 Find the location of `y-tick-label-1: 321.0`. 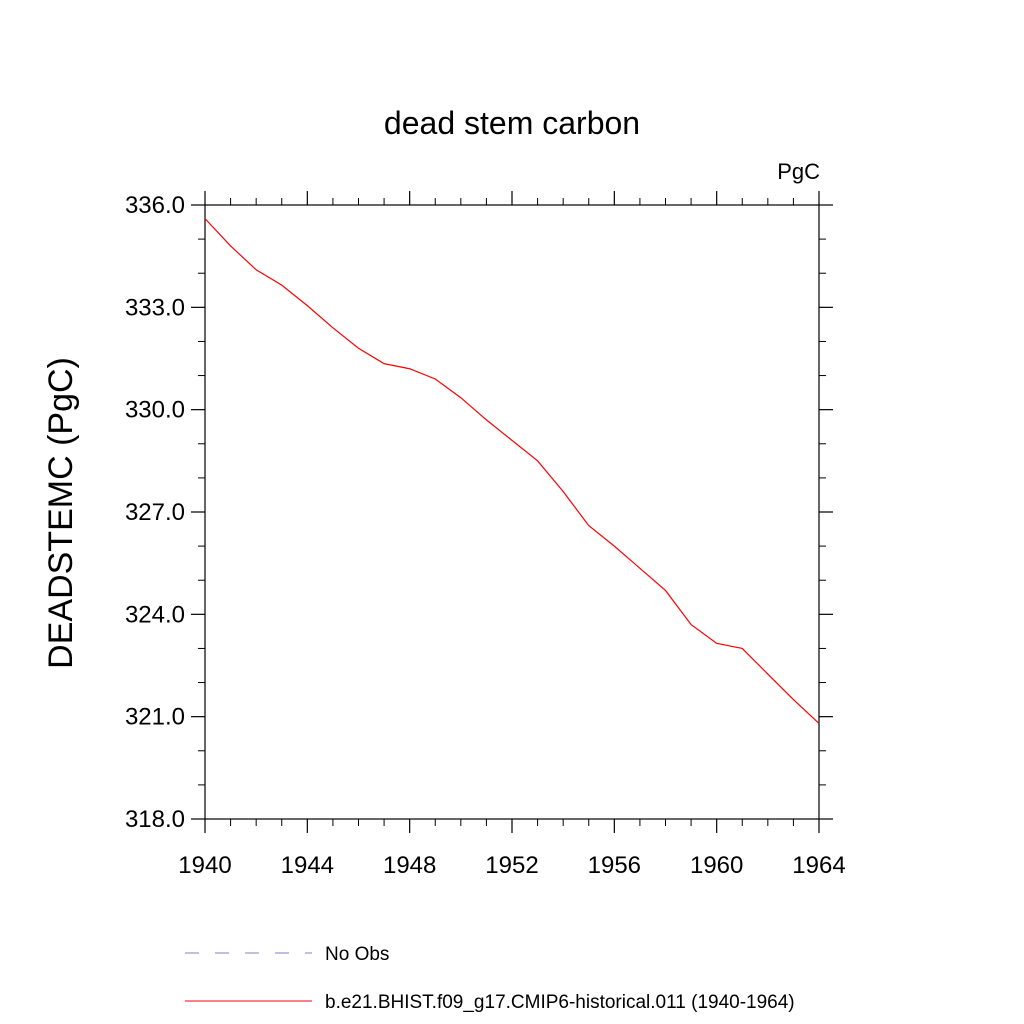

y-tick-label-1: 321.0 is located at coordinates (155, 717).